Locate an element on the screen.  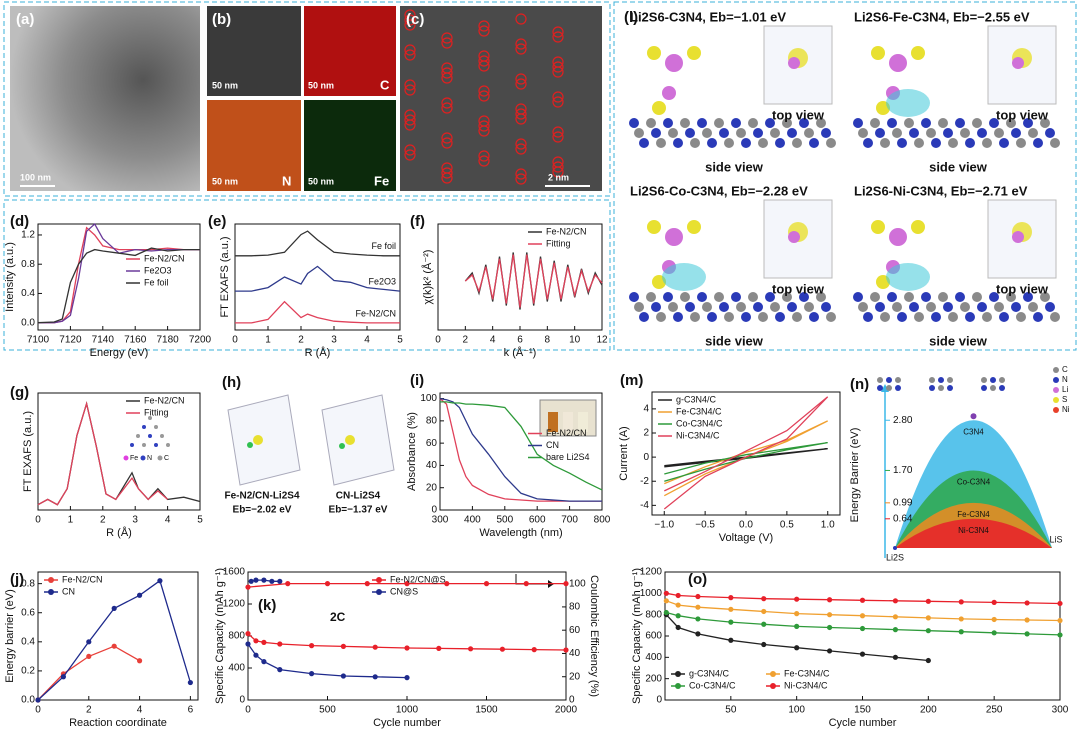
y-tick-label: 1200 is located at coordinates (651, 572).